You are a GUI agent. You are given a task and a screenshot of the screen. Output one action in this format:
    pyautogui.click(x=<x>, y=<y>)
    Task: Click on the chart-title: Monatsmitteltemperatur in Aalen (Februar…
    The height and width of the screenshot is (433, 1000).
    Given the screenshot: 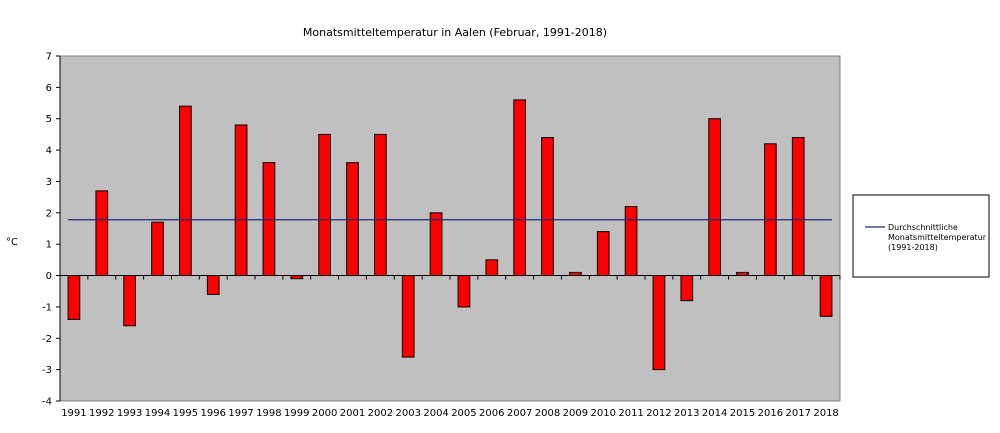 What is the action you would take?
    pyautogui.click(x=455, y=32)
    